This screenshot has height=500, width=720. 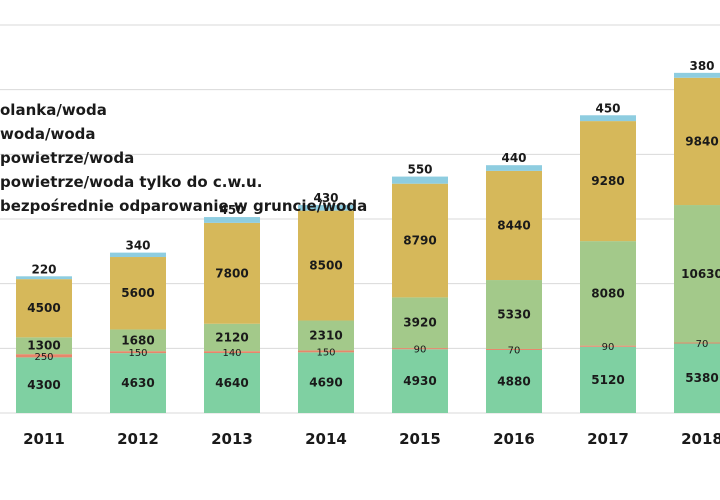 What do you see at coordinates (326, 439) in the screenshot?
I see `x-tick-label: 2014` at bounding box center [326, 439].